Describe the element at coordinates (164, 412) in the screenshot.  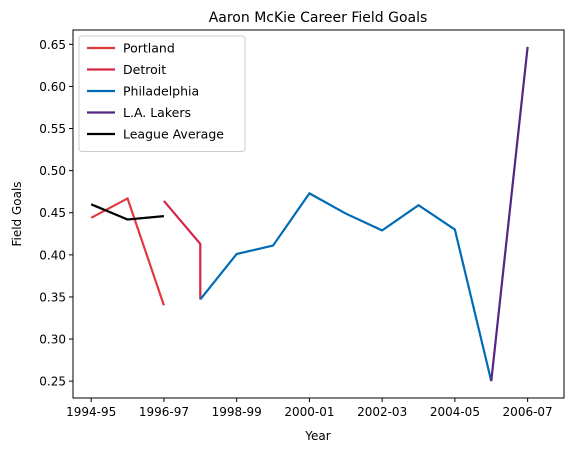
I see `x-tick-label: 1996-97` at that location.